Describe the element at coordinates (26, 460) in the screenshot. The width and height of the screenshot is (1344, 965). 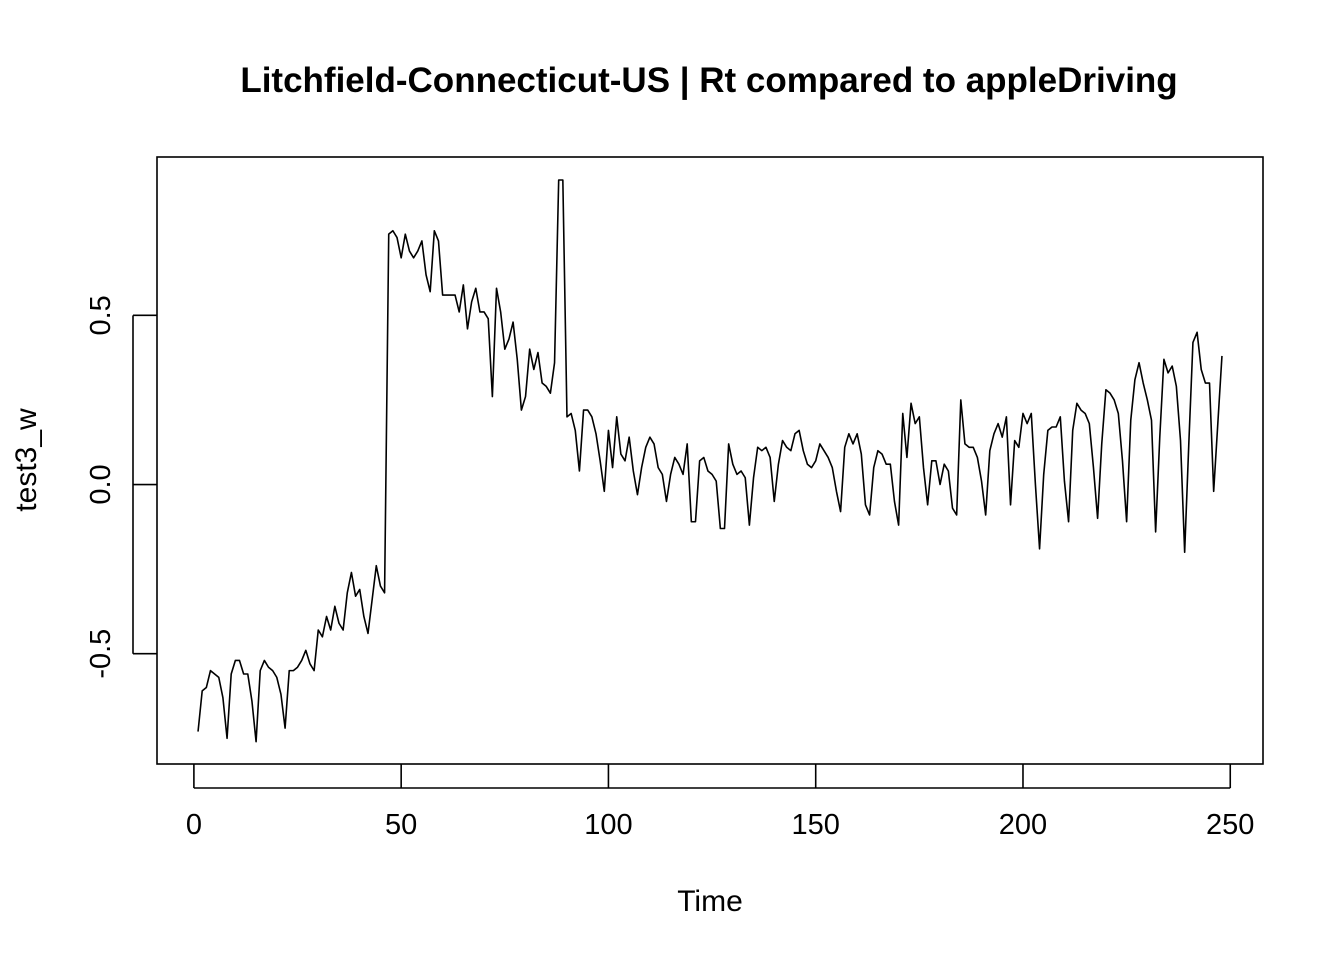
I see `y-axis-label: test3_w` at that location.